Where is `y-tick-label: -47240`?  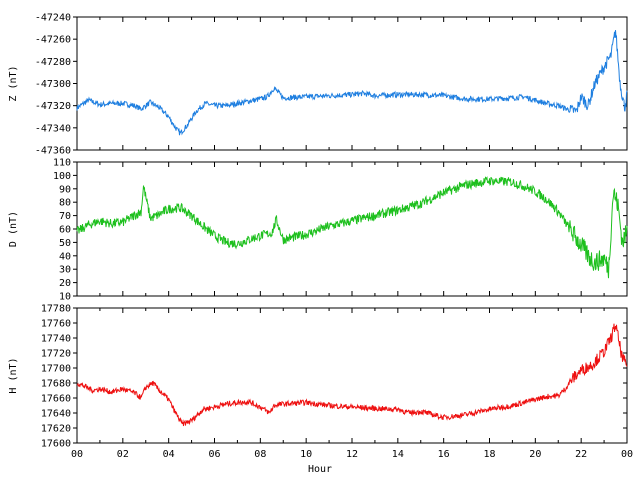 y-tick-label: -47240 is located at coordinates (53, 18).